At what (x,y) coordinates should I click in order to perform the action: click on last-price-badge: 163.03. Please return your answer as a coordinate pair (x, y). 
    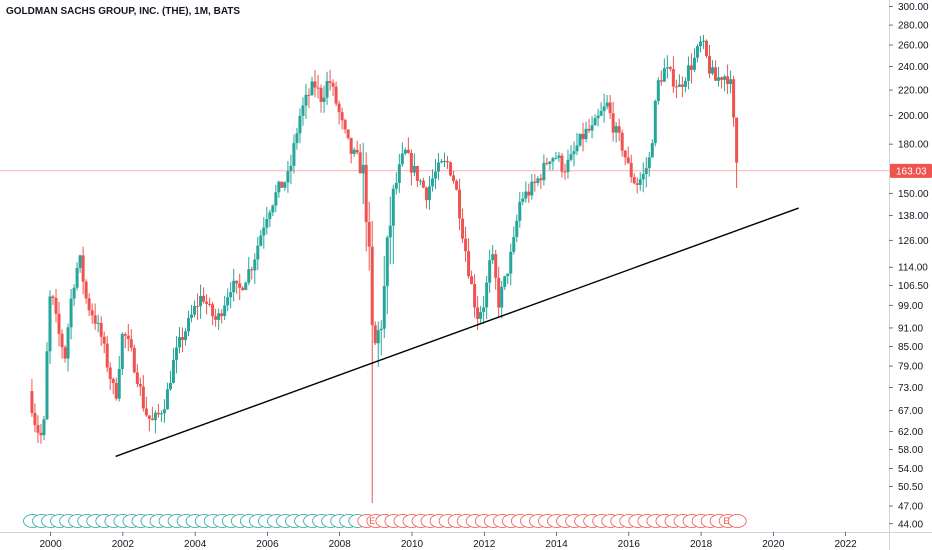
    Looking at the image, I should click on (911, 170).